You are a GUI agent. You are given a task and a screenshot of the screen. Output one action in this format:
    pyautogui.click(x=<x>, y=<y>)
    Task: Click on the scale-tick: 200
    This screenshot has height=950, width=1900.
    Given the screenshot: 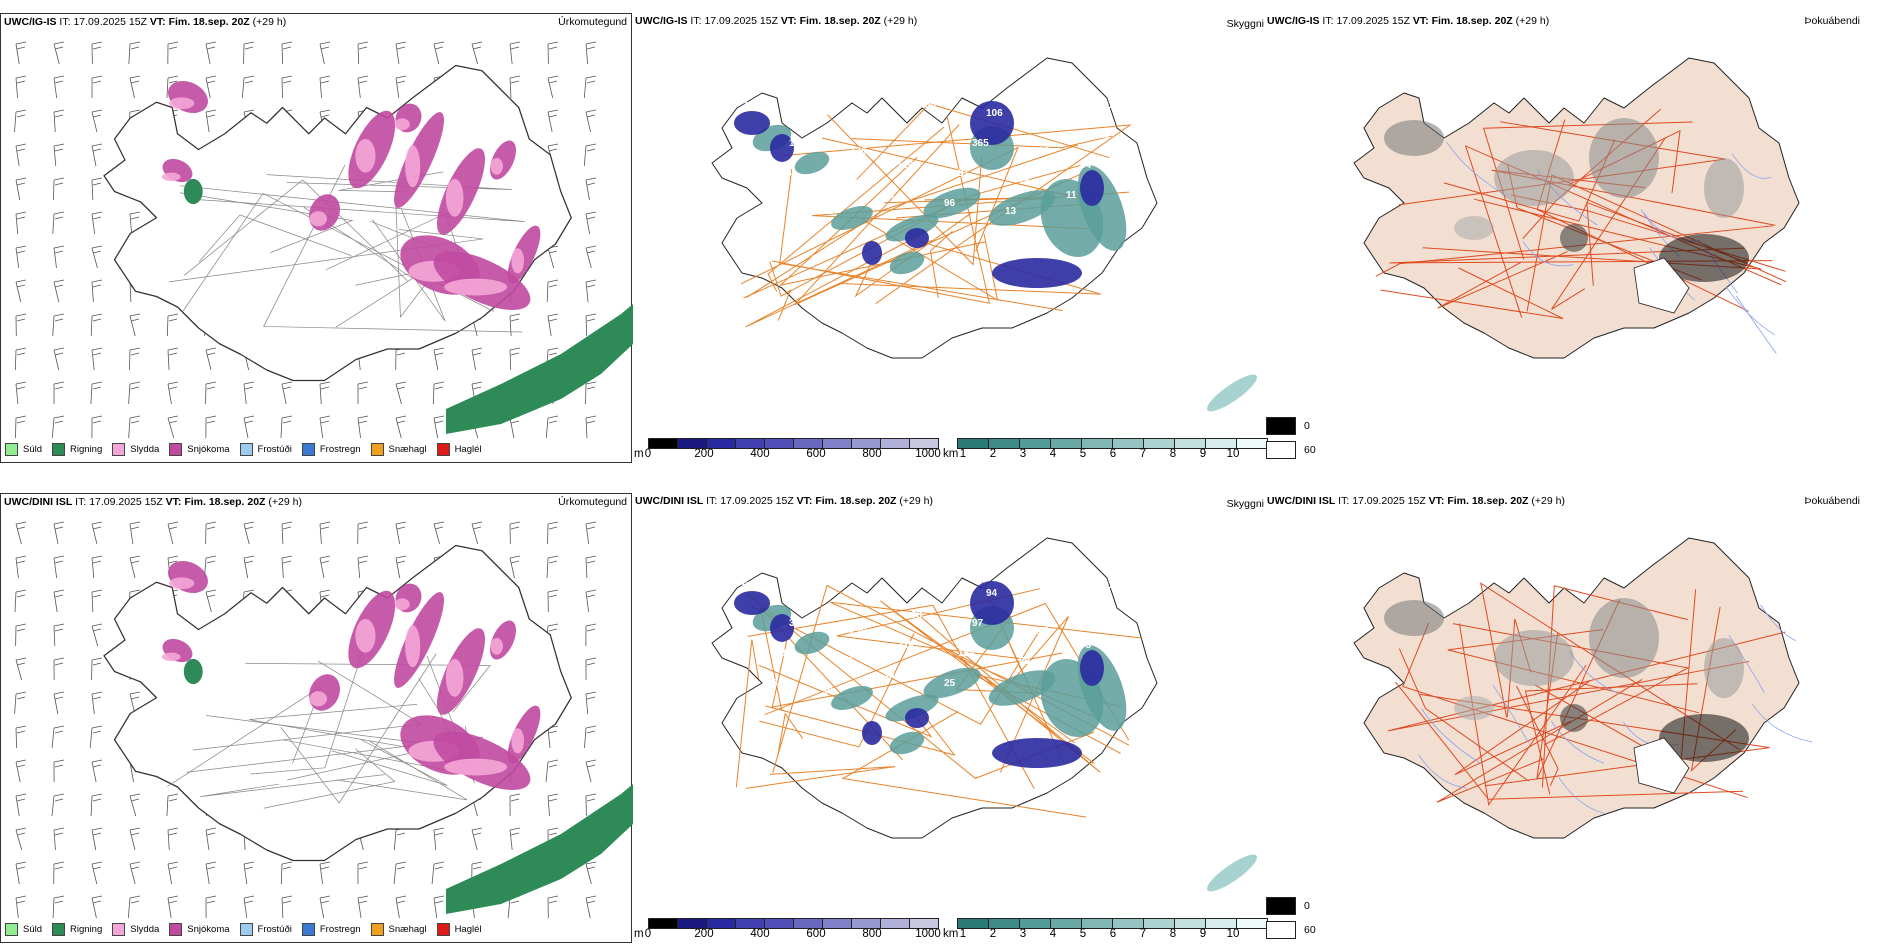 What is the action you would take?
    pyautogui.click(x=704, y=934)
    